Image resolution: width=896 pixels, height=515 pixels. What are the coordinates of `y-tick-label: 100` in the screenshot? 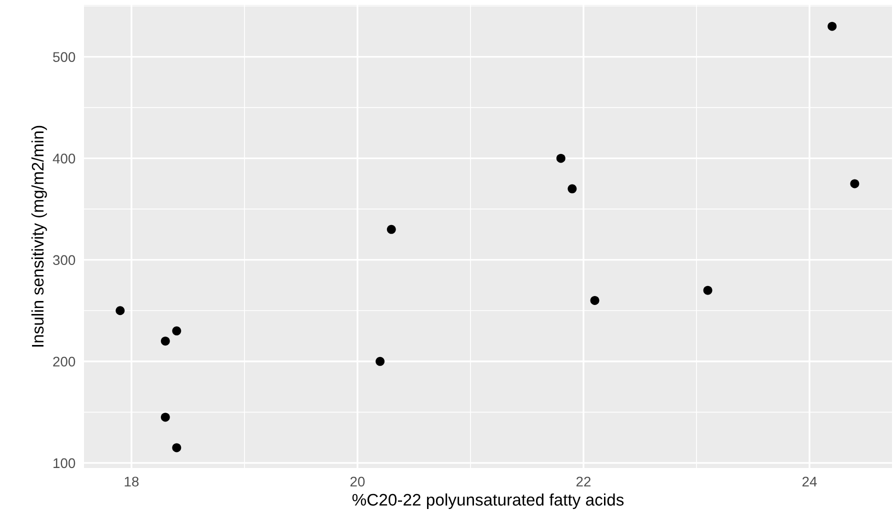 It's located at (65, 463).